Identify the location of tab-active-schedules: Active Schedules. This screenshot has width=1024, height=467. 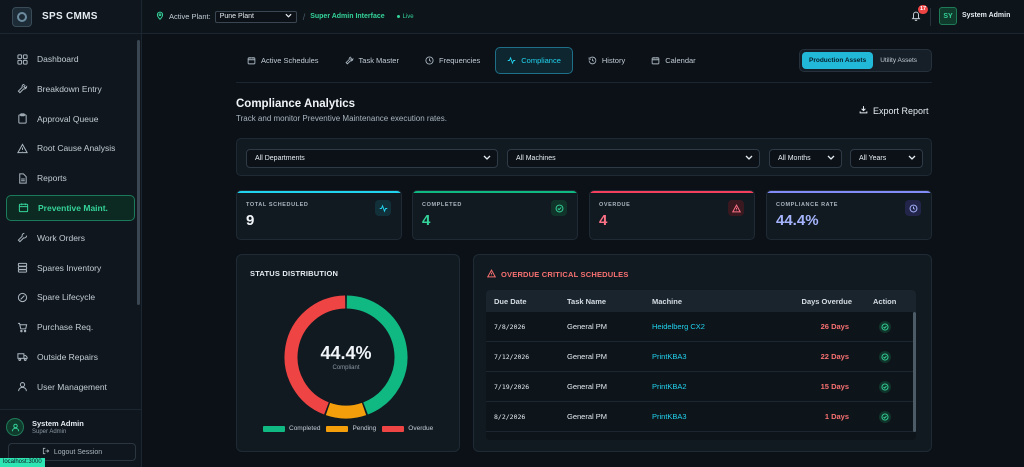
(283, 60).